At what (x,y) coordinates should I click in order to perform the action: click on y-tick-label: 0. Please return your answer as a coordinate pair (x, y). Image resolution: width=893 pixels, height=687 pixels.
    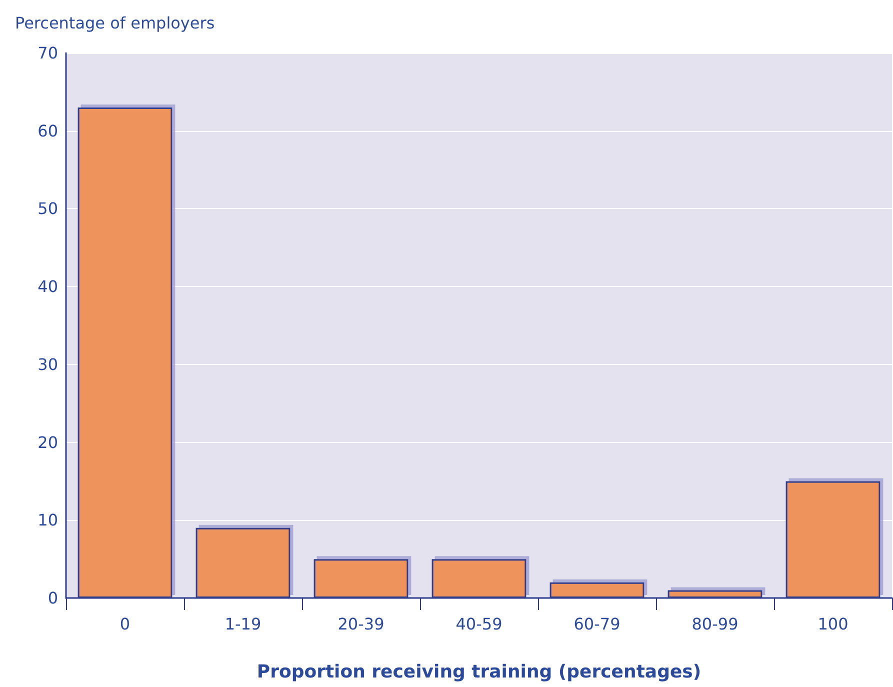
    Looking at the image, I should click on (53, 598).